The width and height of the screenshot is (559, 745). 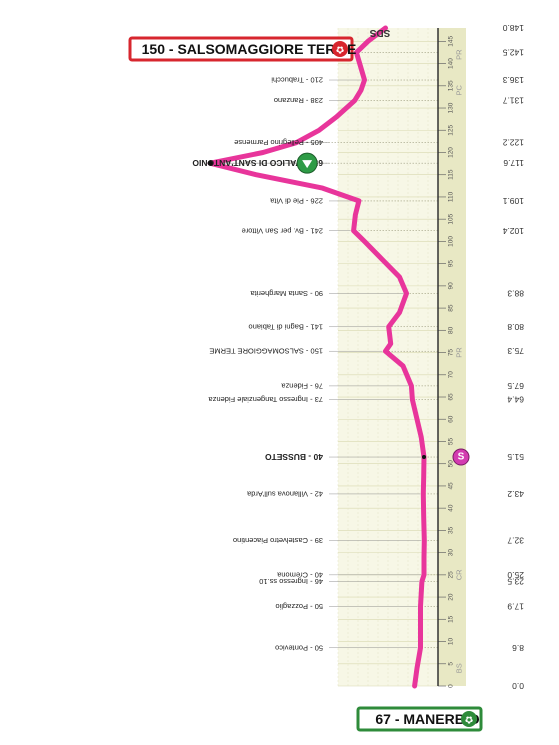 What do you see at coordinates (451, 642) in the screenshot?
I see `km-tick-label: 10` at bounding box center [451, 642].